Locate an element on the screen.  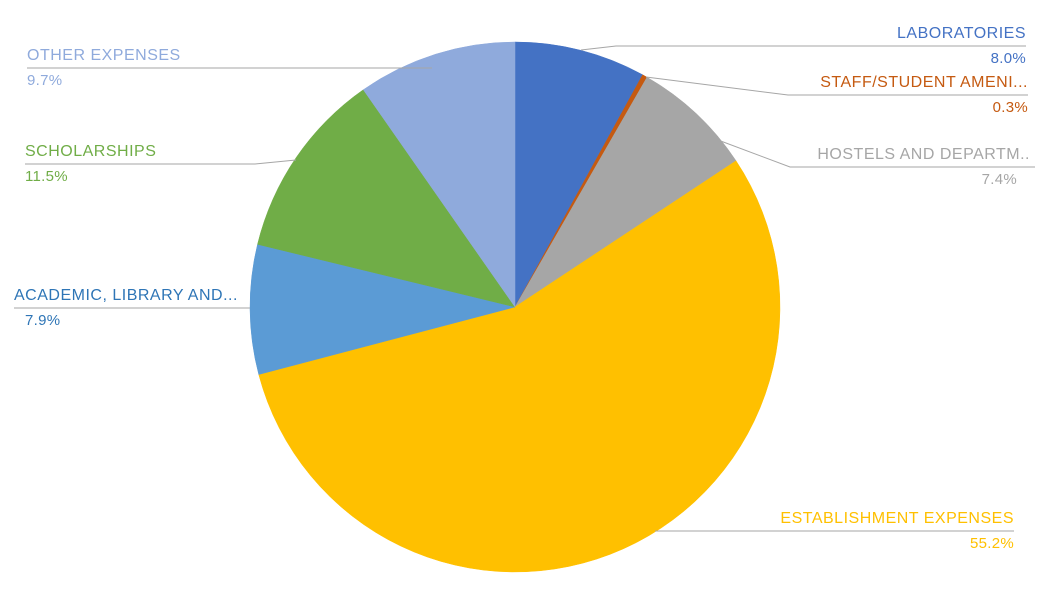
pie-slice-scholarships is located at coordinates (386, 198).